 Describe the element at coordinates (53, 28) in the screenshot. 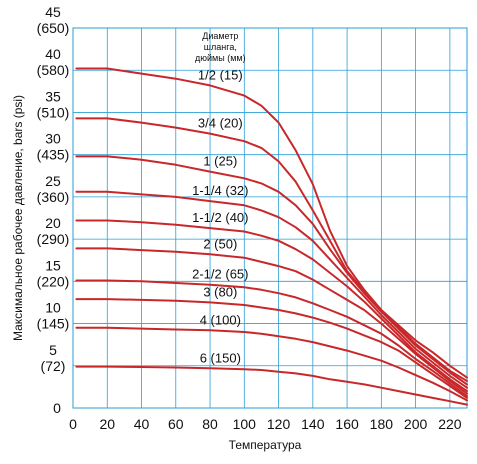

I see `y-tick-label-psi: (650)` at that location.